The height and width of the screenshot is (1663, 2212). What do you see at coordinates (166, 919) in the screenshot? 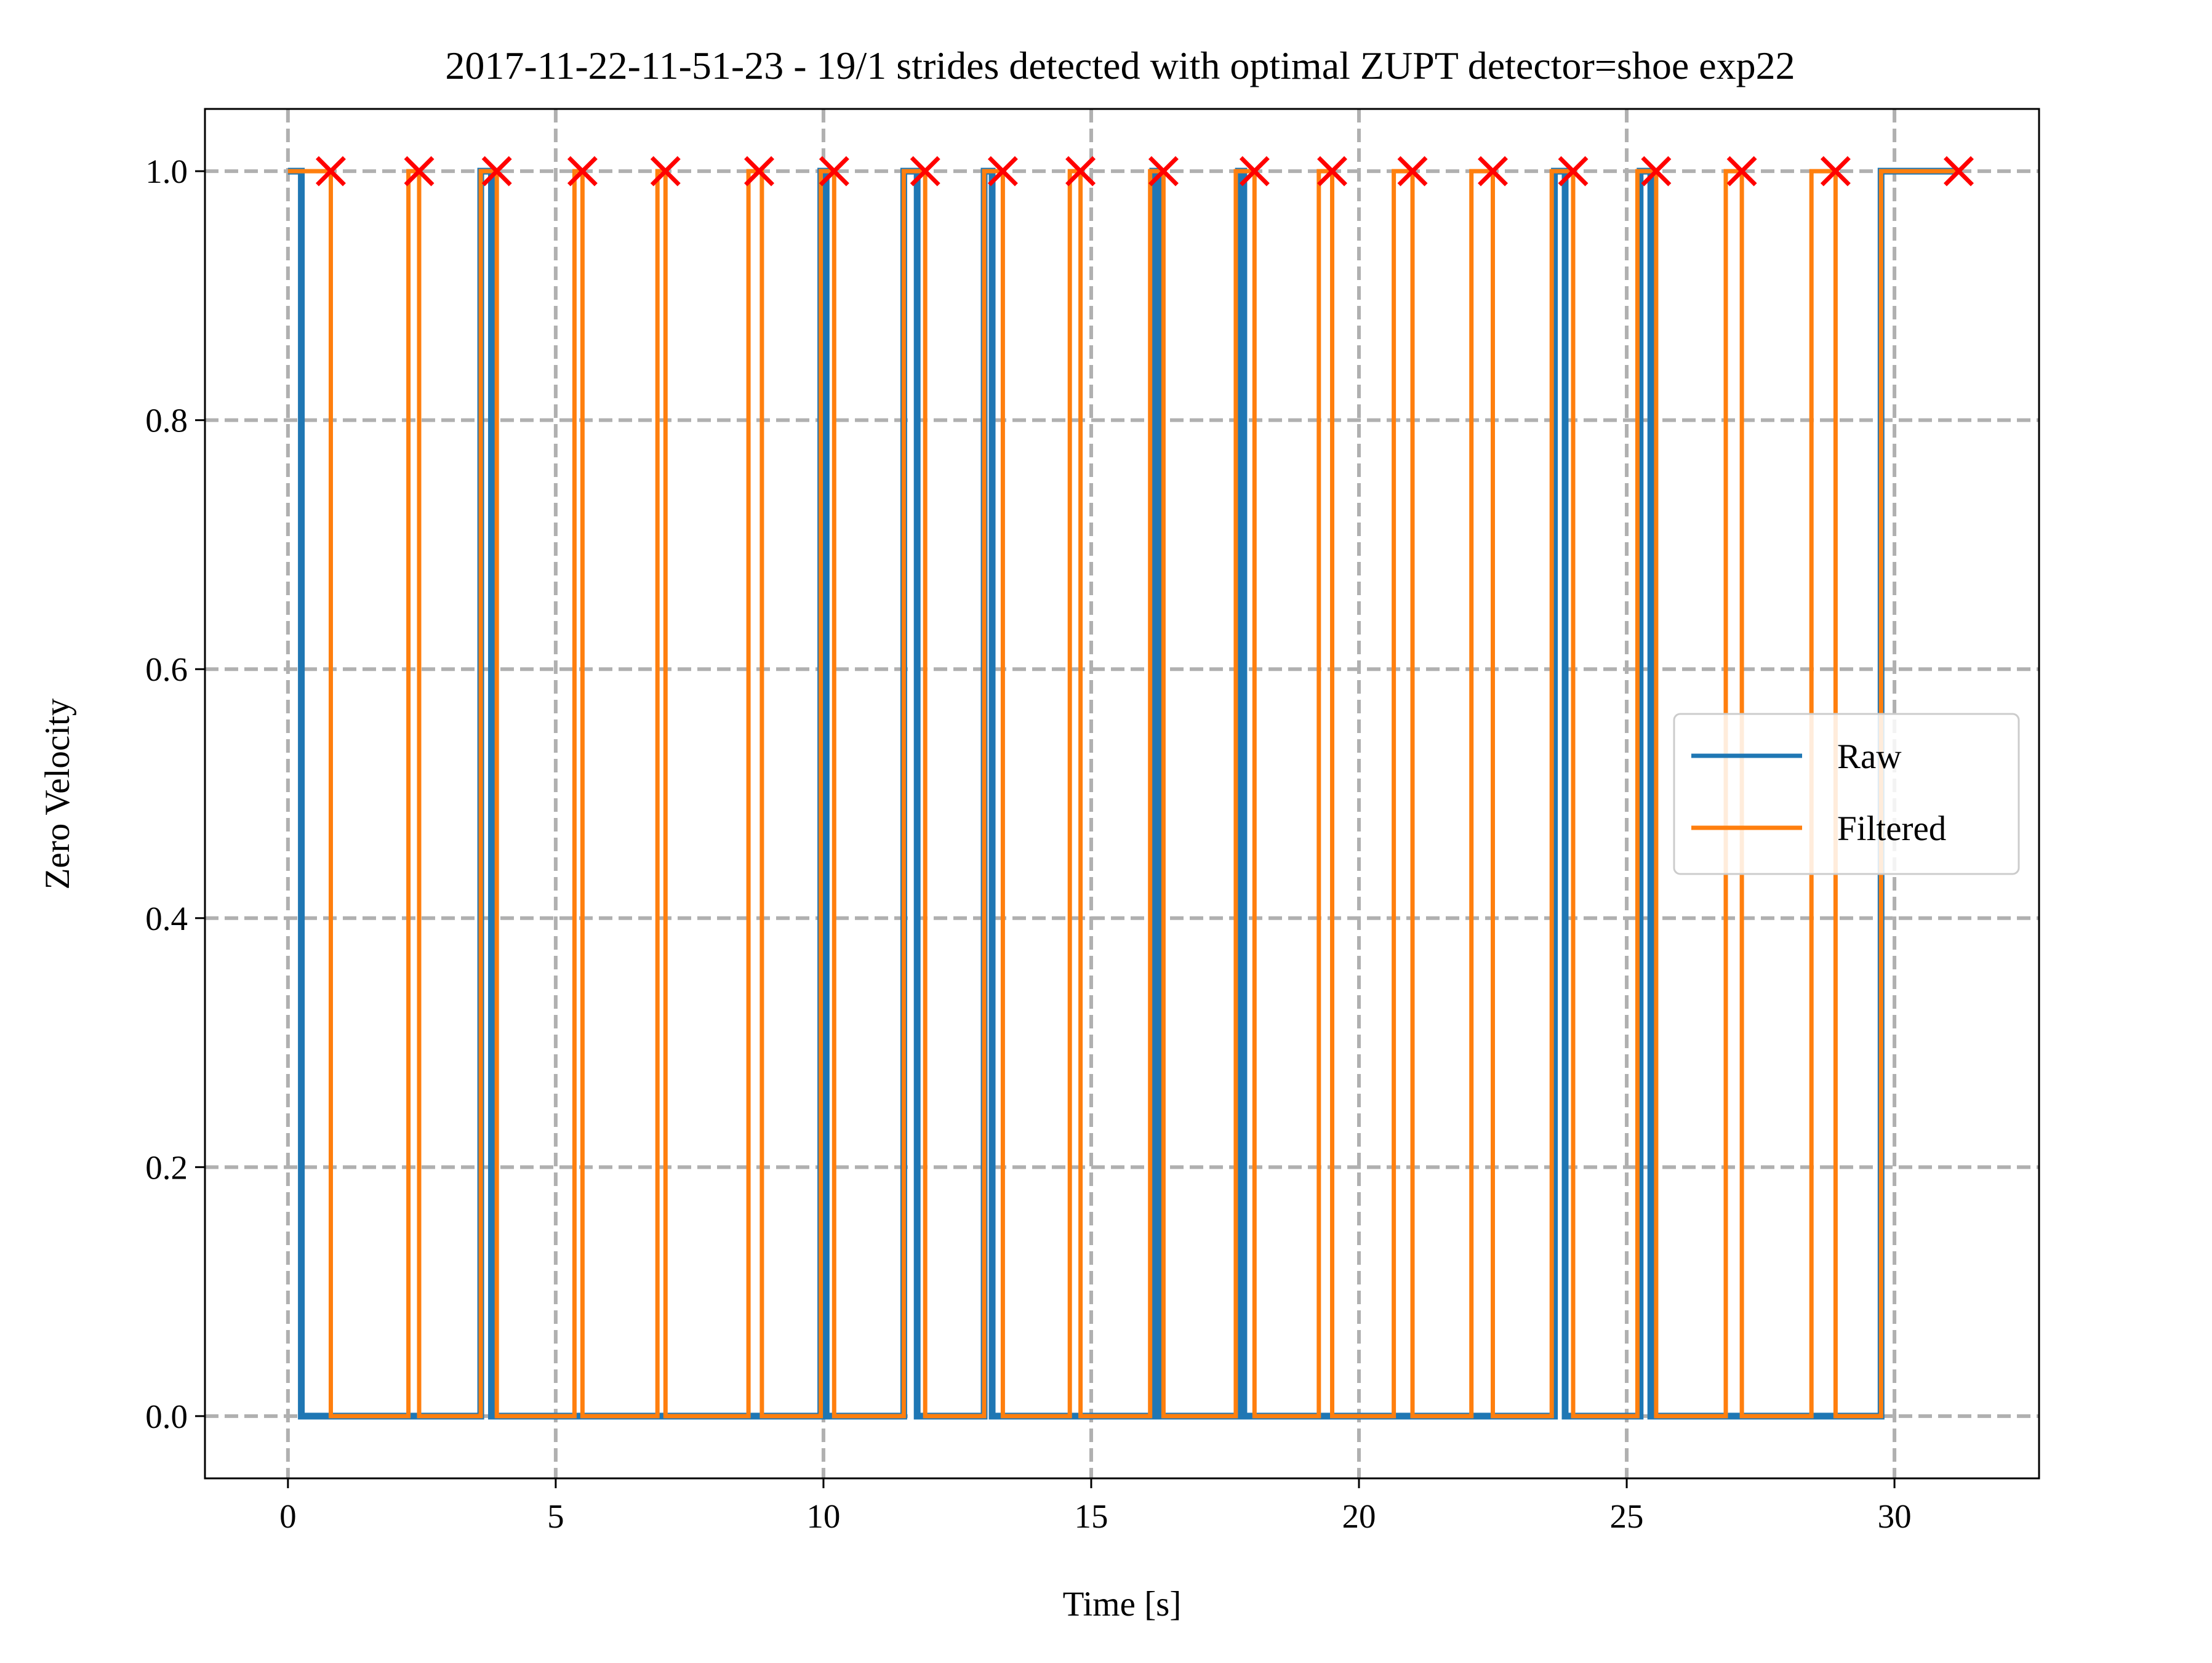
I see `y-tick-label: 0.4` at bounding box center [166, 919].